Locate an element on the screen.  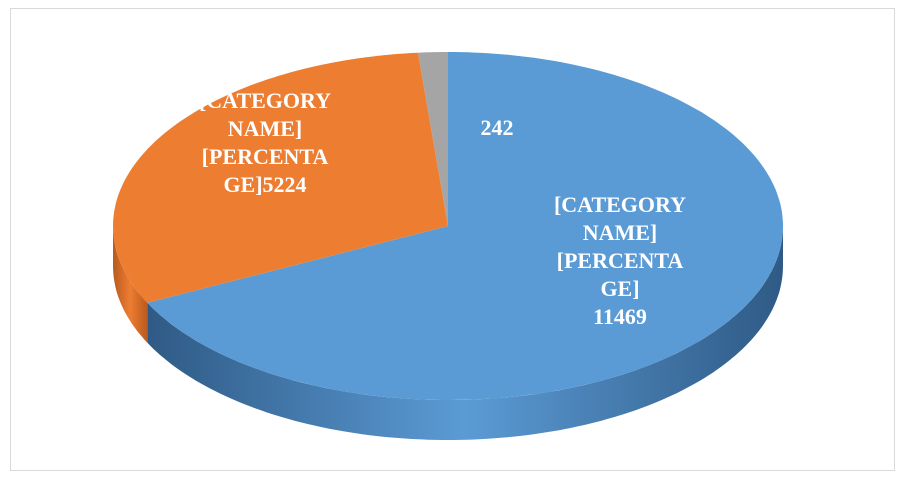
data-label: [CATEGORY NAME] [PERCENTA GE] 11469 is located at coordinates (620, 260).